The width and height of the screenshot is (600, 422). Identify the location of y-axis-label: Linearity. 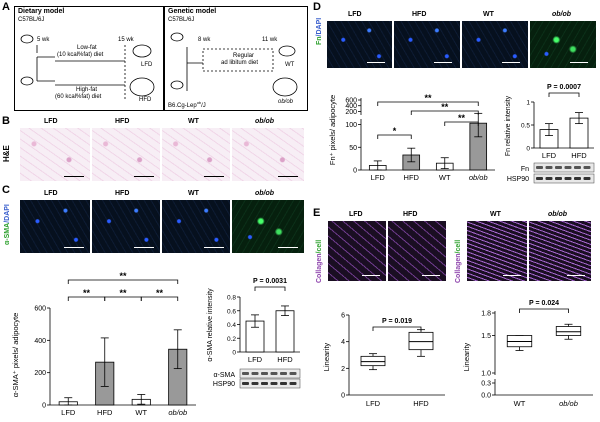
(326, 357).